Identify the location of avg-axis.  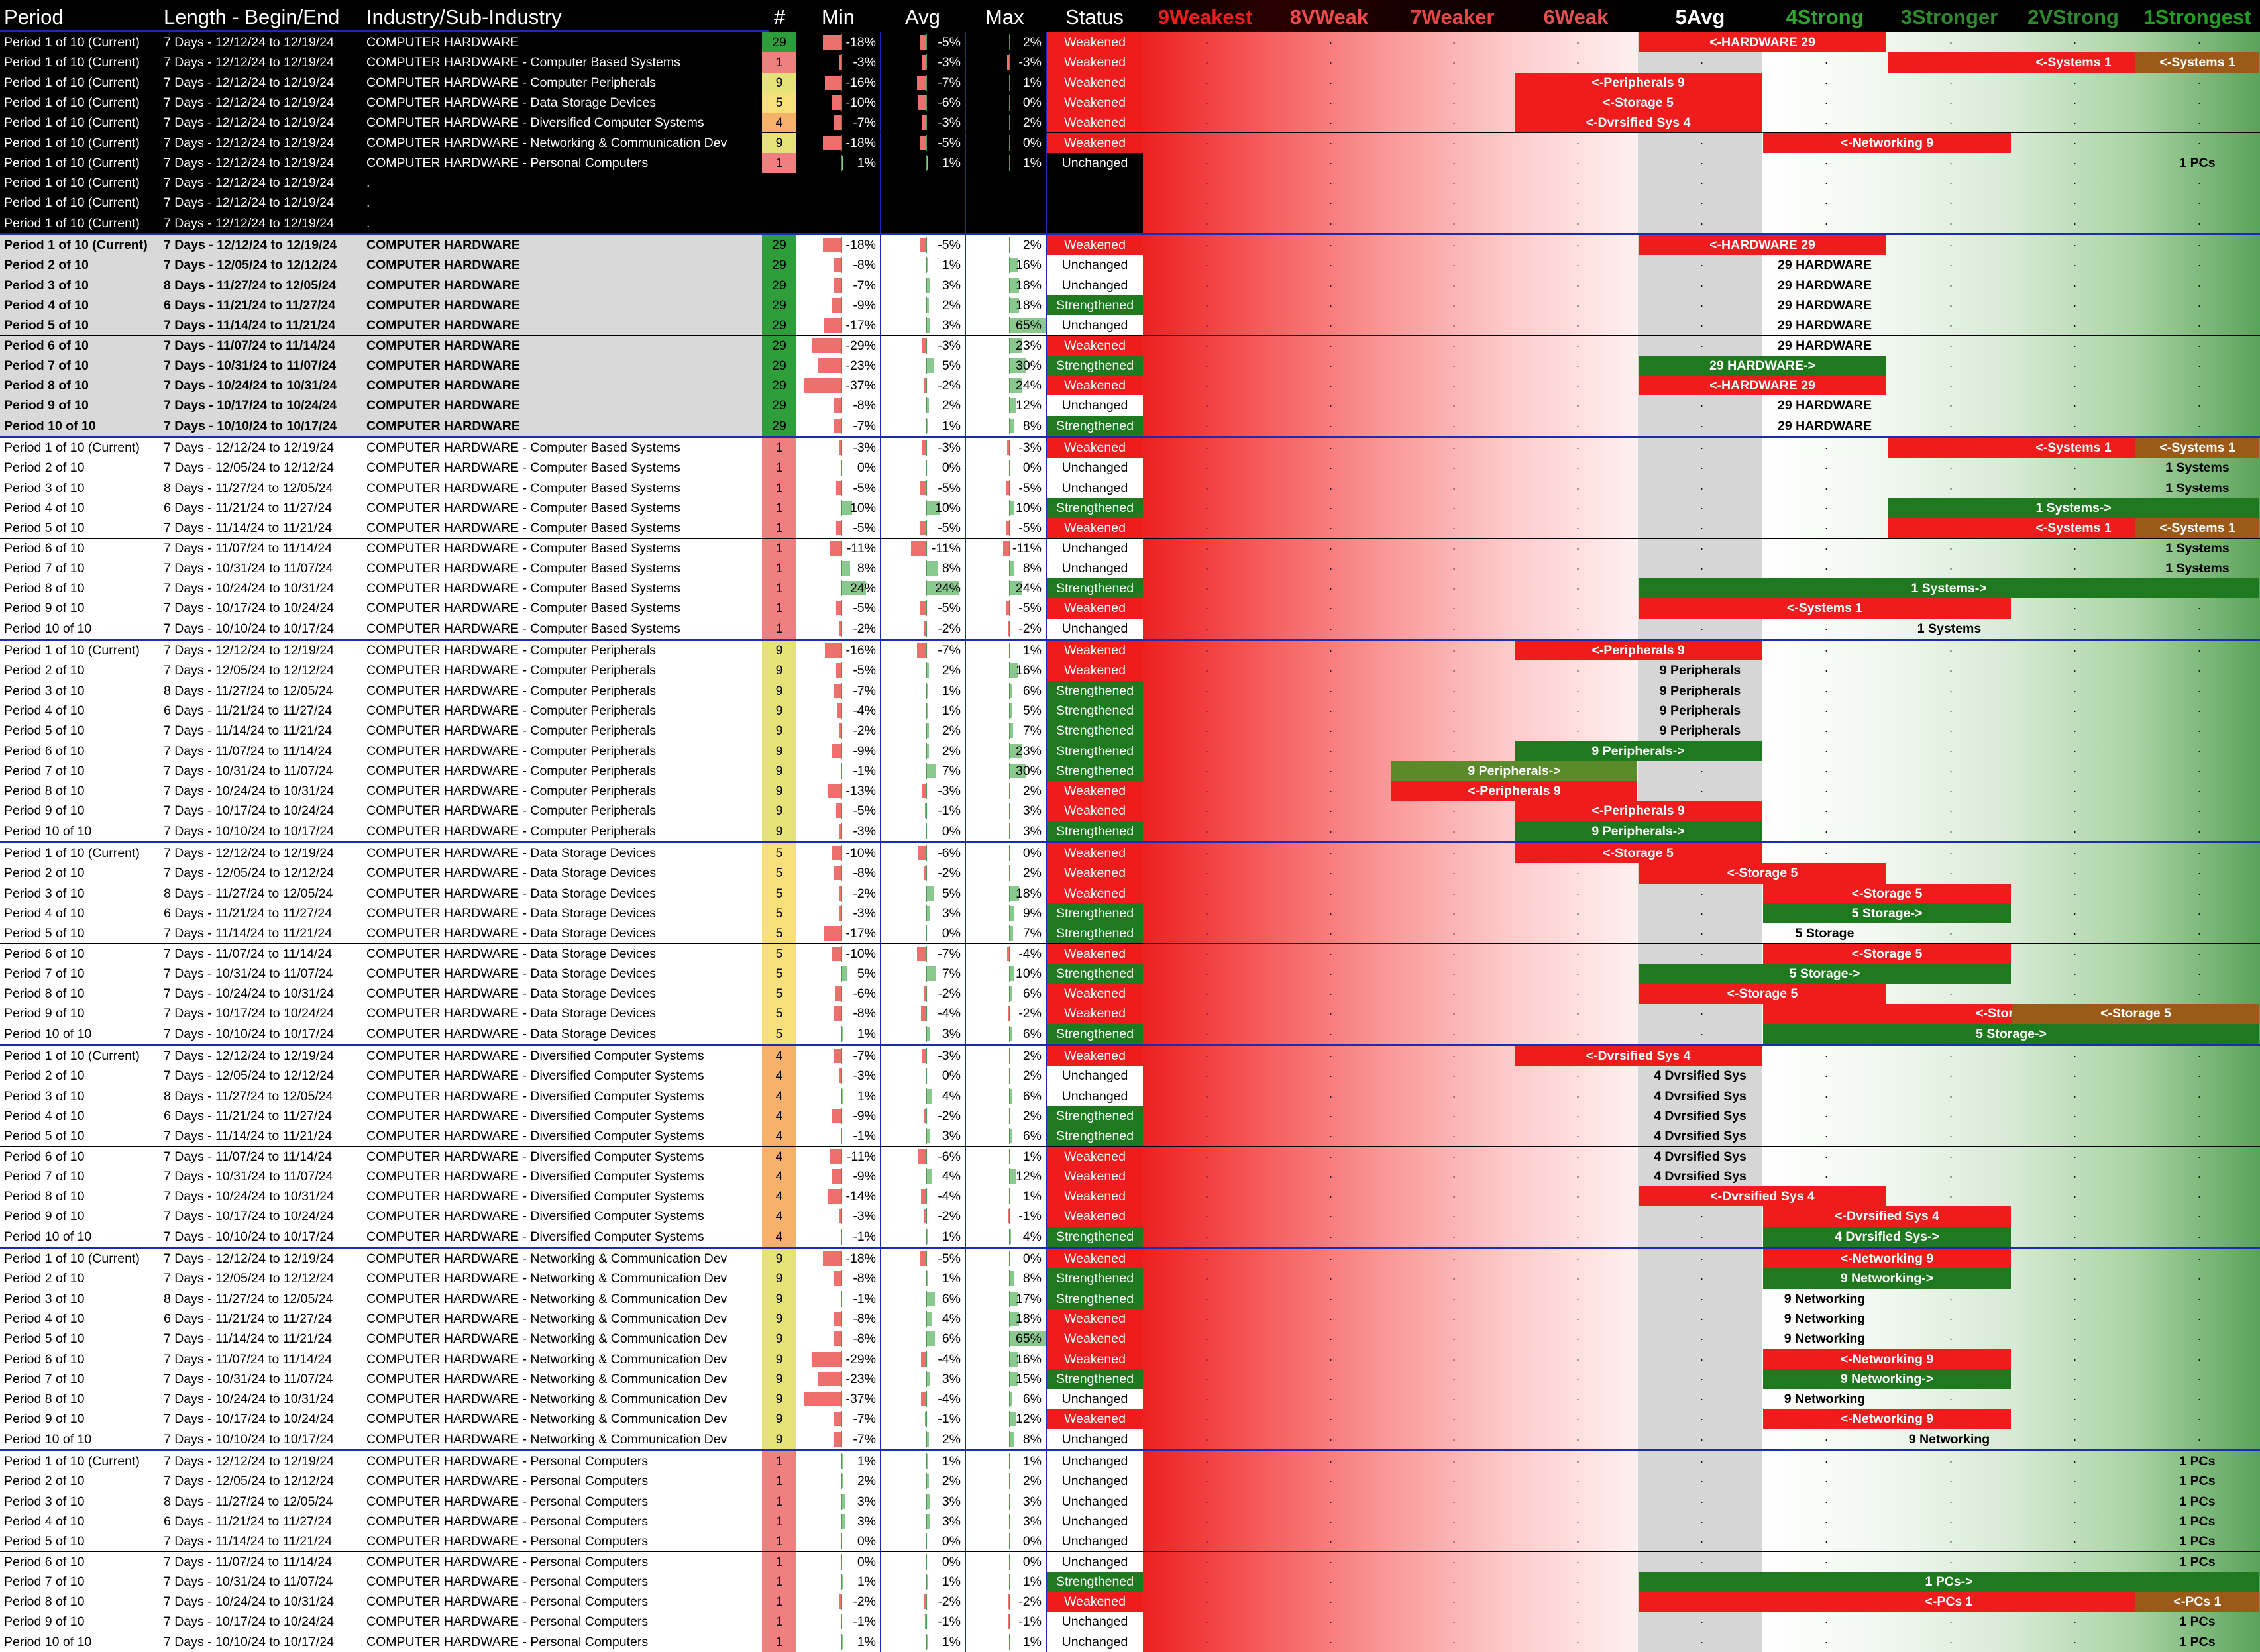
(927, 142).